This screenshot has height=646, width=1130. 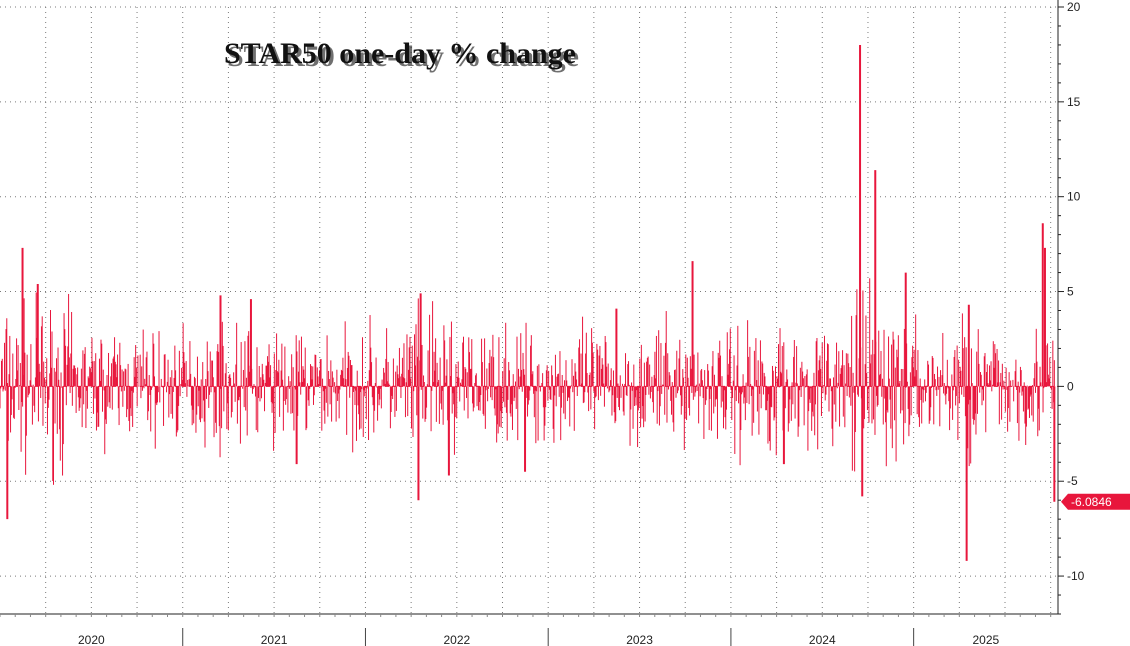 What do you see at coordinates (400, 53) in the screenshot?
I see `chart-title: STAR50 one-day % change` at bounding box center [400, 53].